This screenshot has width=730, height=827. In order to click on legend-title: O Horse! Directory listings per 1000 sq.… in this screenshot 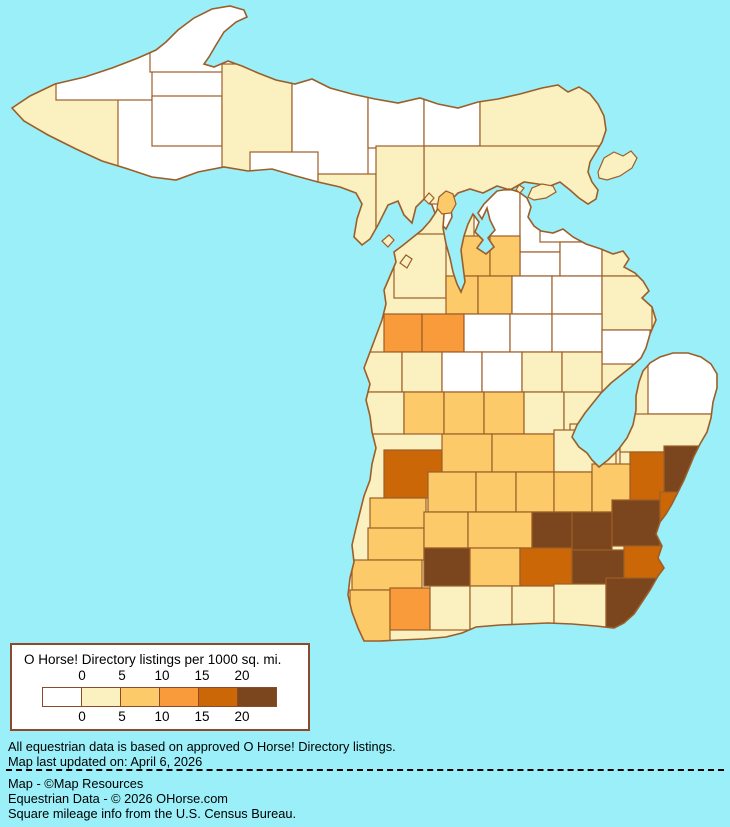, I will do `click(153, 659)`.